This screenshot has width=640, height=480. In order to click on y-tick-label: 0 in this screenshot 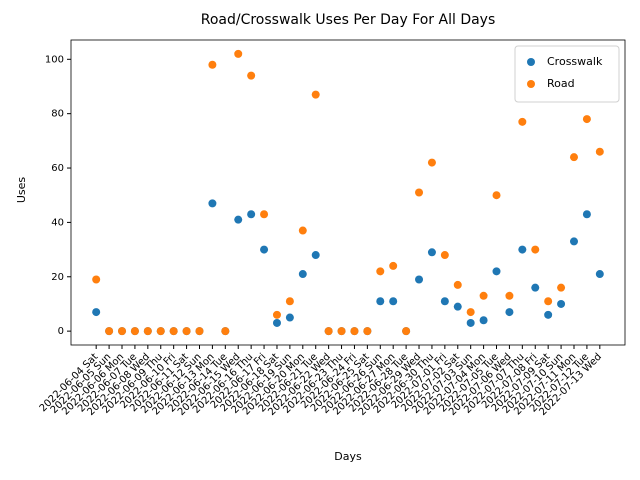, I will do `click(61, 331)`.